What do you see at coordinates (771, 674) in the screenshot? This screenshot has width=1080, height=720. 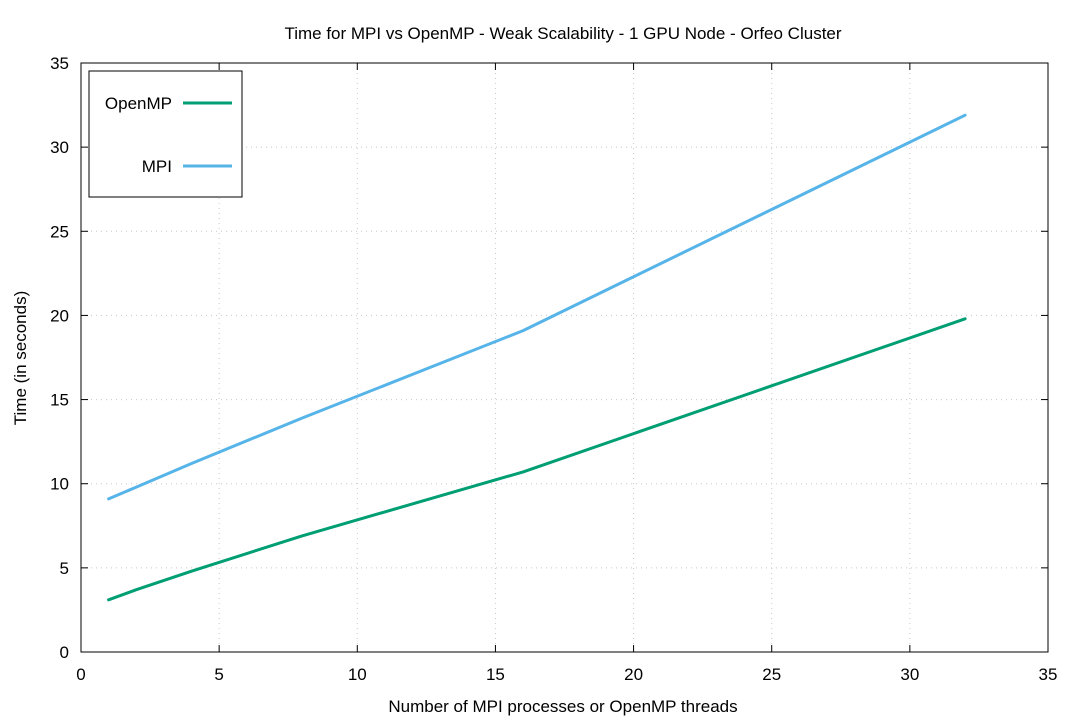 I see `x-tick-label: 25` at bounding box center [771, 674].